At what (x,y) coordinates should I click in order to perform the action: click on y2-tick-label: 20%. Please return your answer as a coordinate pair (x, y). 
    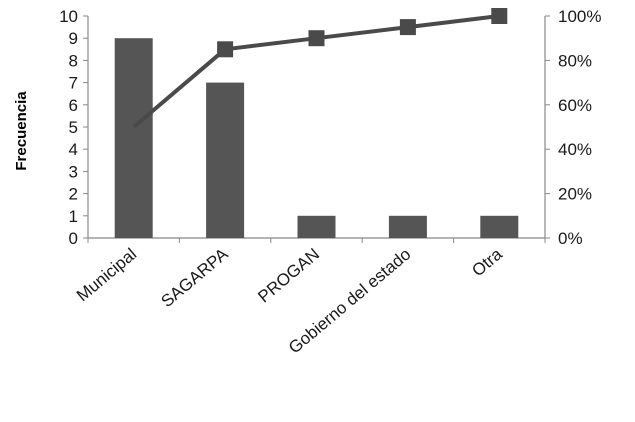
    Looking at the image, I should click on (575, 194).